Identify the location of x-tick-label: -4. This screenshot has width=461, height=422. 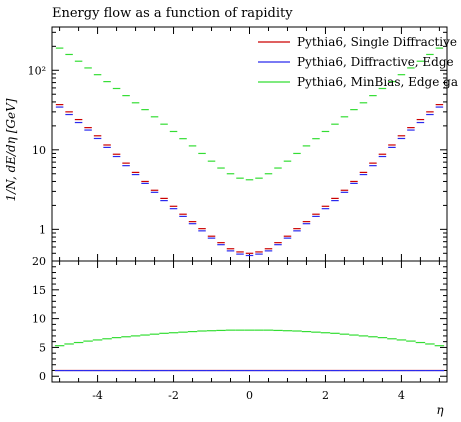
(97, 395).